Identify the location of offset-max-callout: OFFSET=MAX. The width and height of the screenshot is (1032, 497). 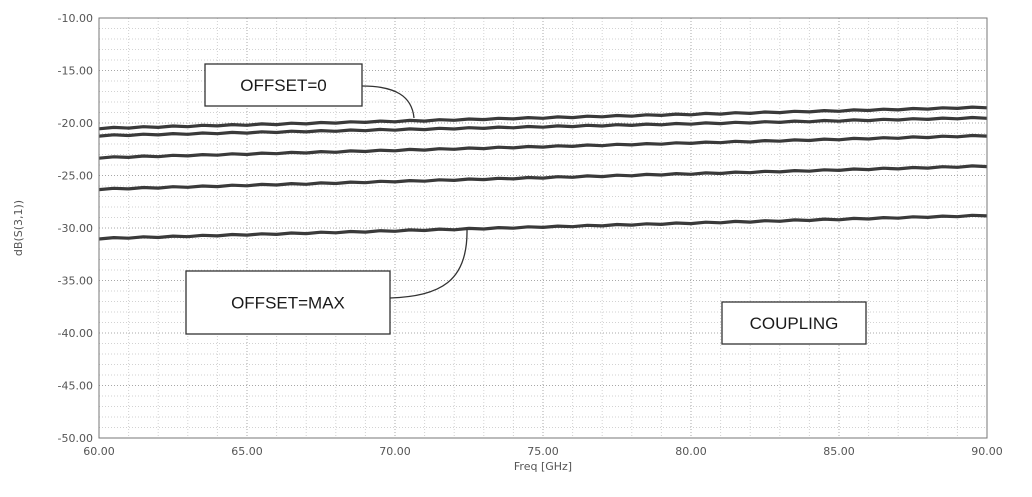
(288, 302).